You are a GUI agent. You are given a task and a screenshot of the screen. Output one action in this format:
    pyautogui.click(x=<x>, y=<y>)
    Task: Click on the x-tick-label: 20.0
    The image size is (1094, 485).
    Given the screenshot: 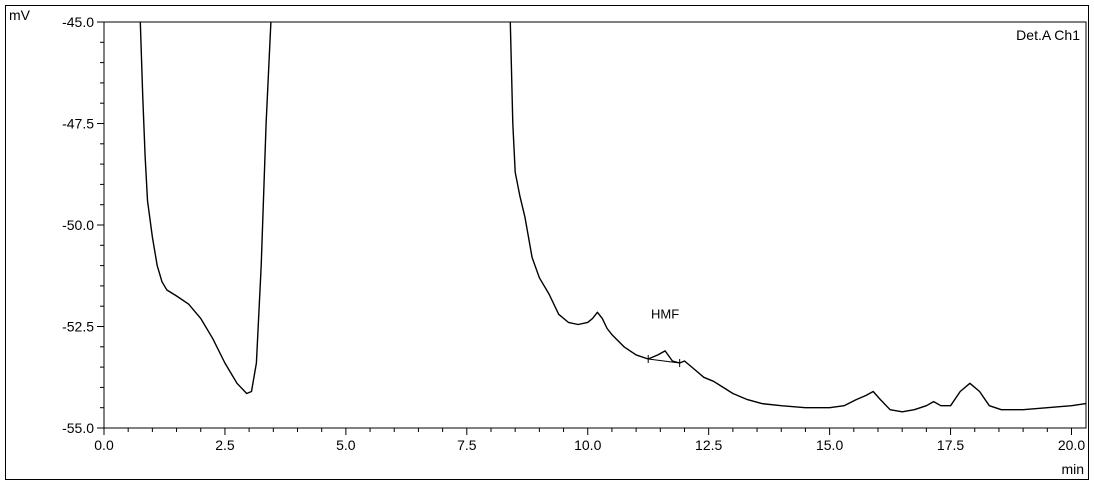 What is the action you would take?
    pyautogui.click(x=1071, y=445)
    